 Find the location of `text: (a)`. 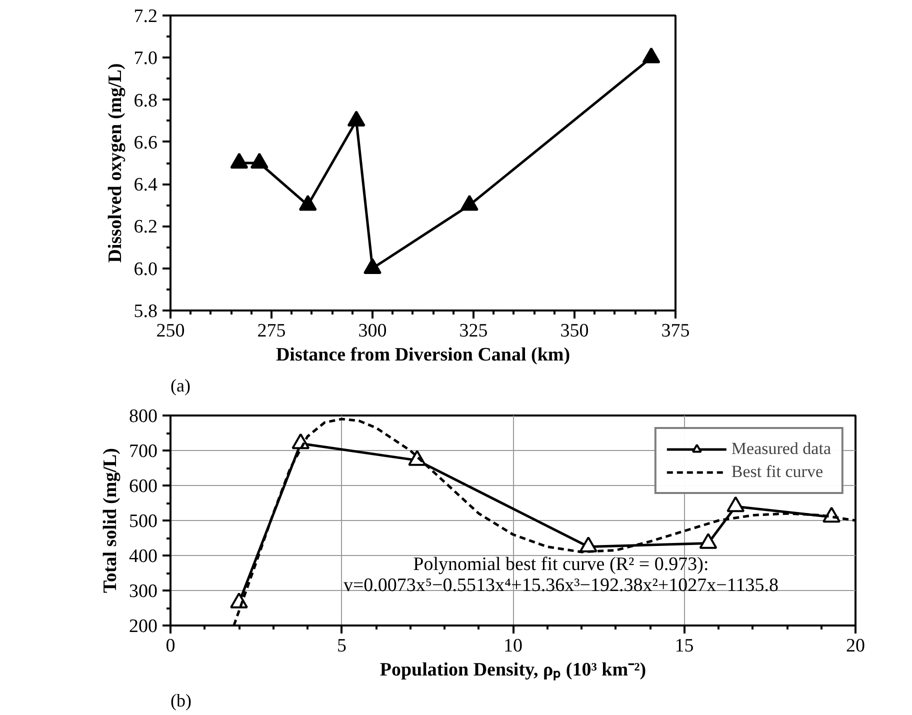

text: (a) is located at coordinates (180, 386).